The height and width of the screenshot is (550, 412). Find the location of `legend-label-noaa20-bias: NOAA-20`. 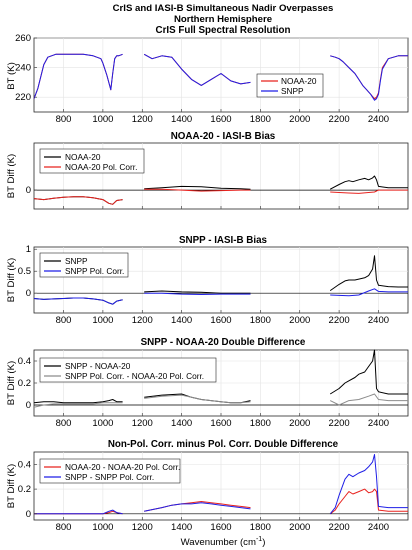

legend-label-noaa20-bias: NOAA-20 is located at coordinates (83, 157).